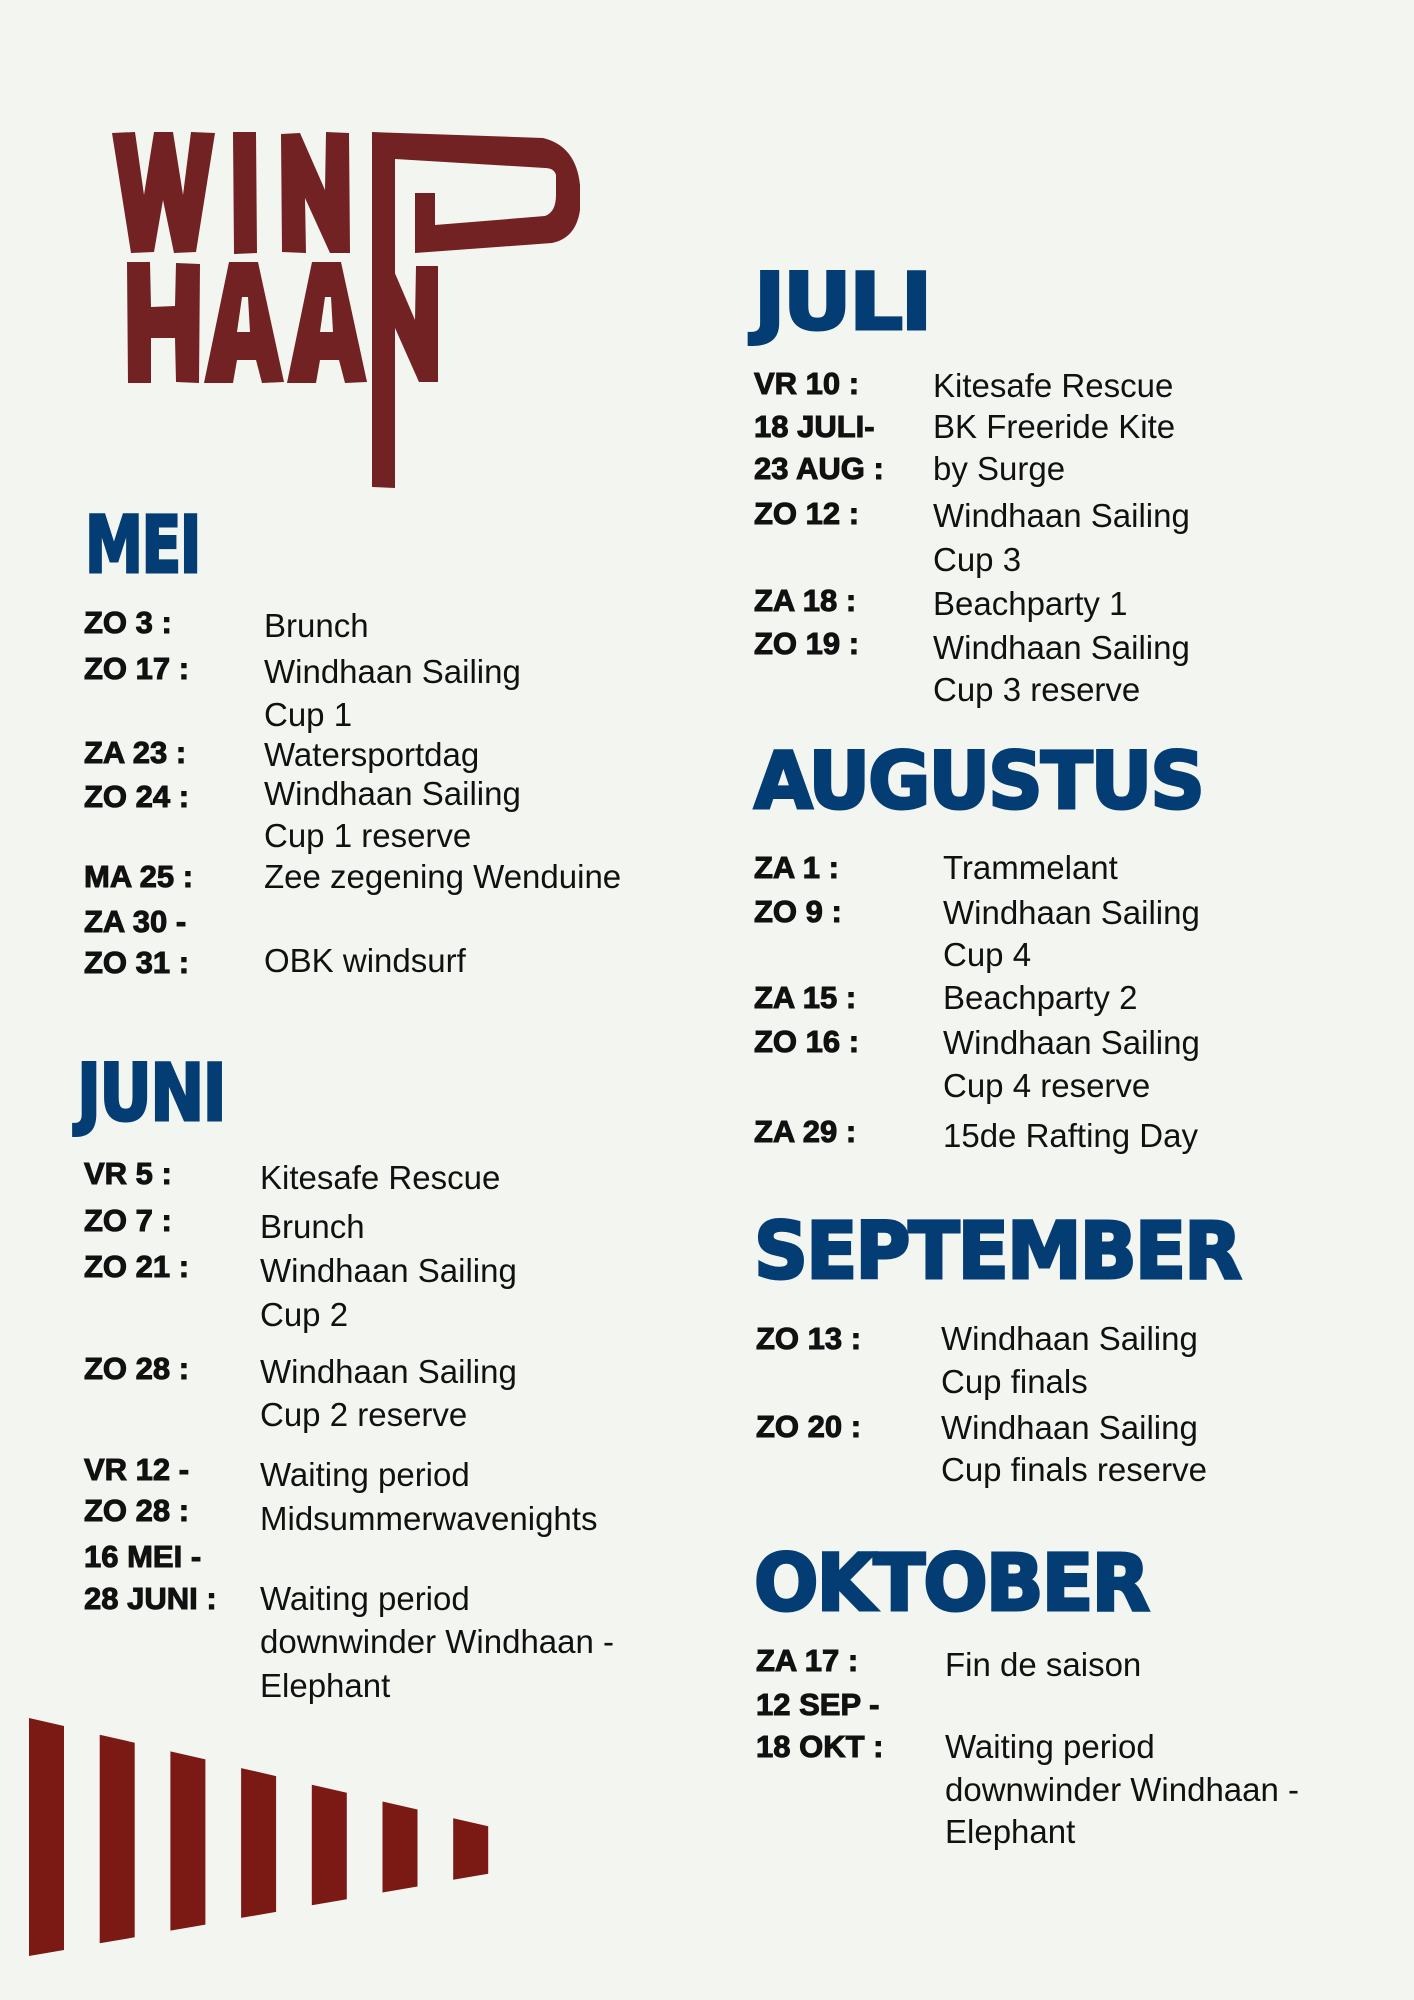  I want to click on event-date: VR 12 -, so click(136, 1470).